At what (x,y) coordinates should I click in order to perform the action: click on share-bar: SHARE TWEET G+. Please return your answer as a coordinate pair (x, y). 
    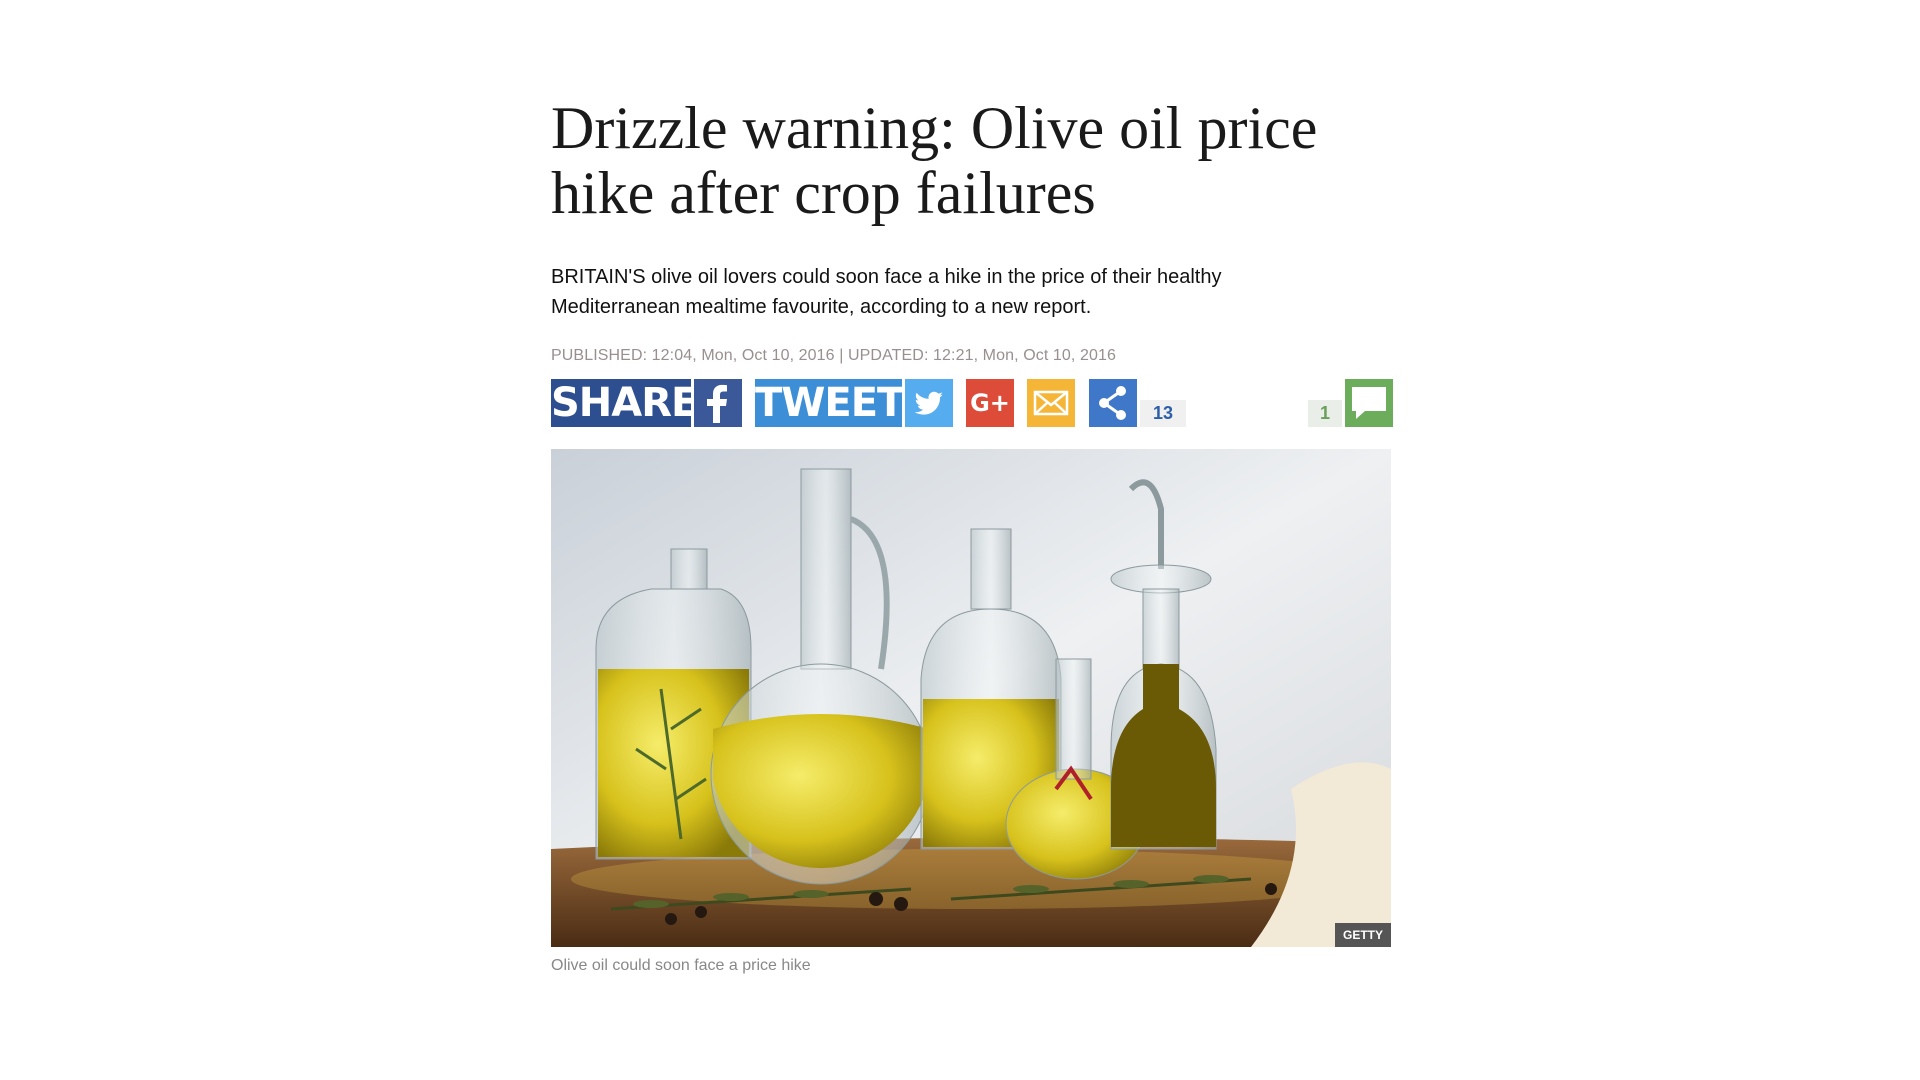
    Looking at the image, I should click on (972, 403).